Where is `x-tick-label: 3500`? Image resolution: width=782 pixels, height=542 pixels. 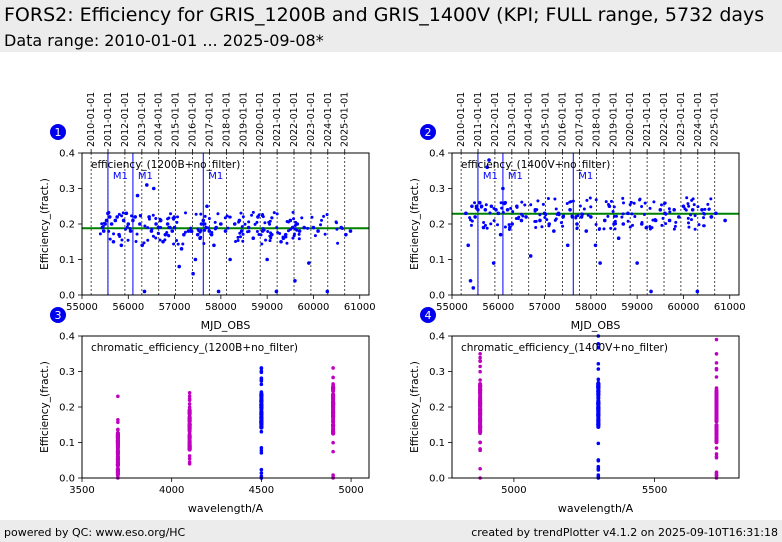 x-tick-label: 3500 is located at coordinates (81, 490).